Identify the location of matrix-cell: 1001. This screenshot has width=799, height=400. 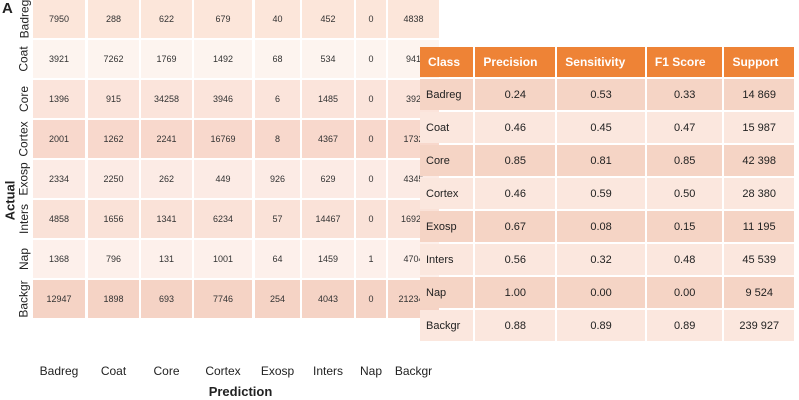
(223, 259).